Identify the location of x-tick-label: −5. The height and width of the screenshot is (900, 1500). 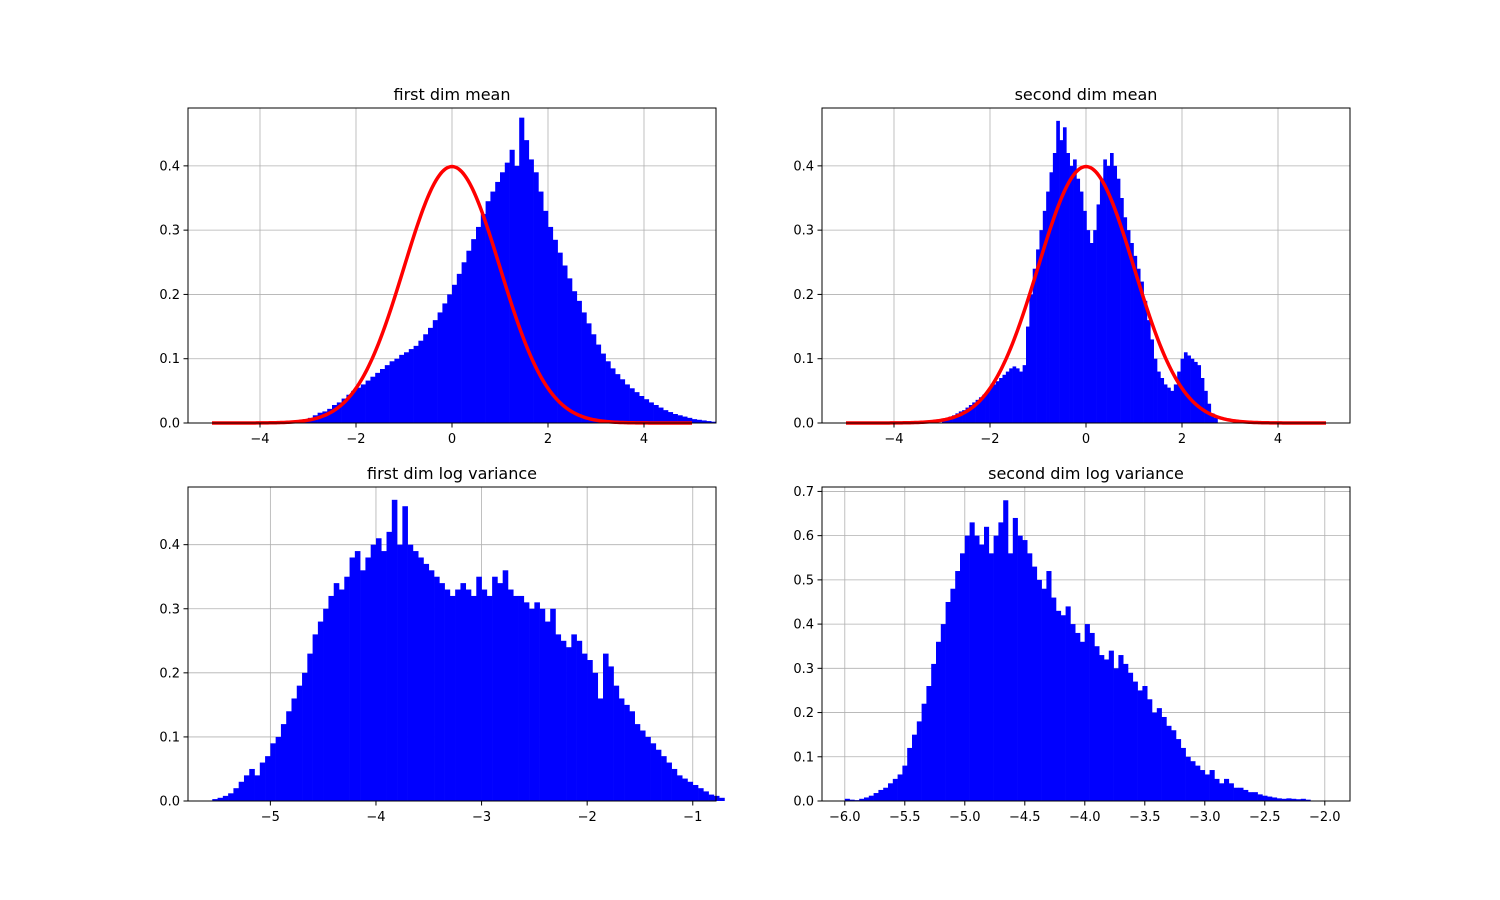
(270, 817).